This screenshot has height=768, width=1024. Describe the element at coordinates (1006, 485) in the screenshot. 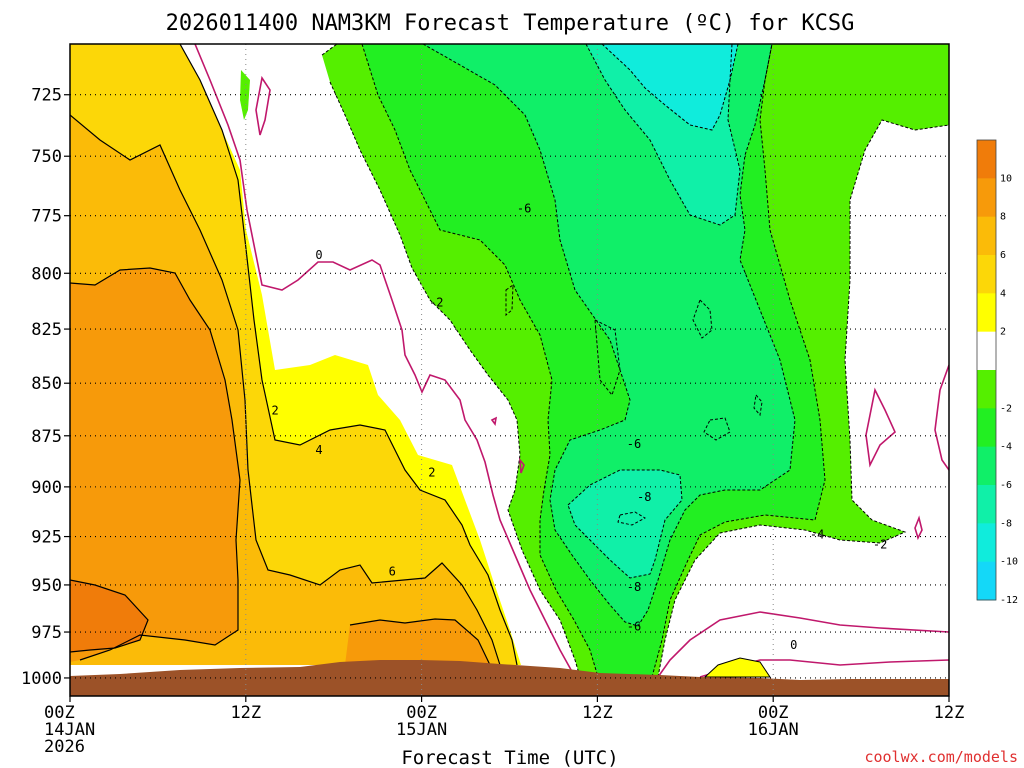

I see `colorbar-tick-label: -6` at that location.